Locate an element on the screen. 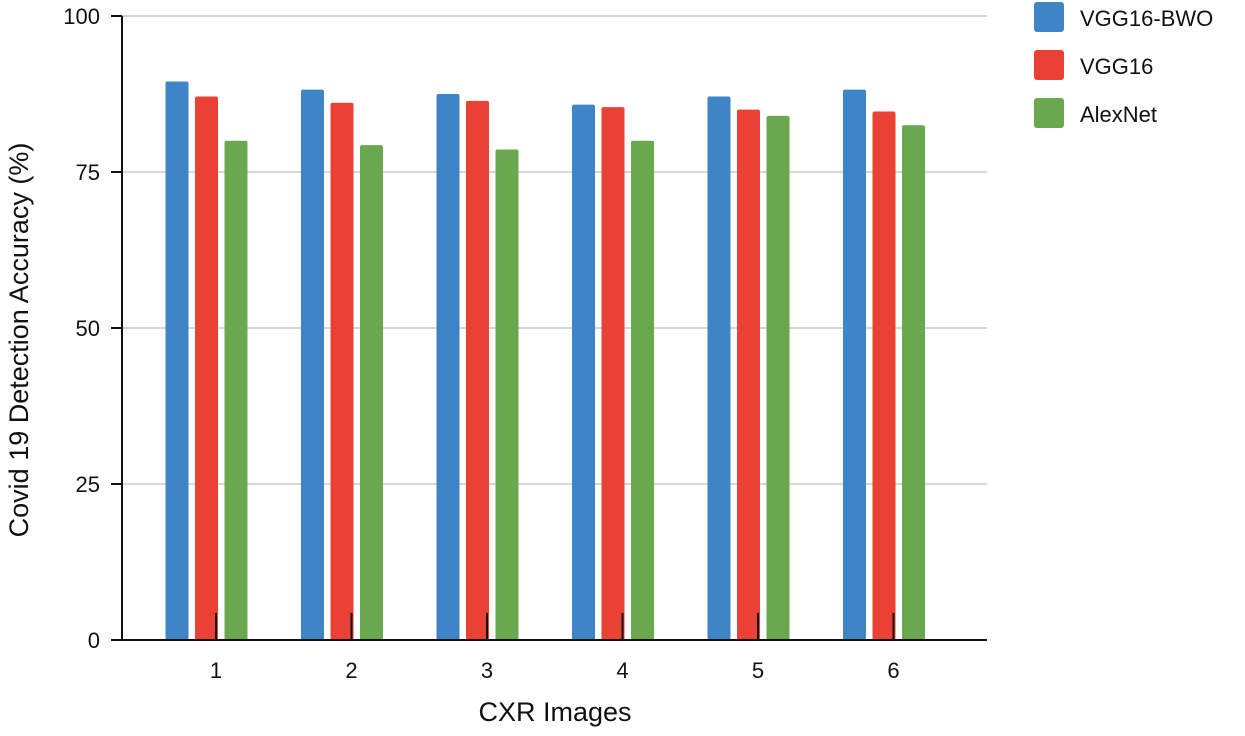 The image size is (1245, 736). x-tick-label: 2 is located at coordinates (351, 670).